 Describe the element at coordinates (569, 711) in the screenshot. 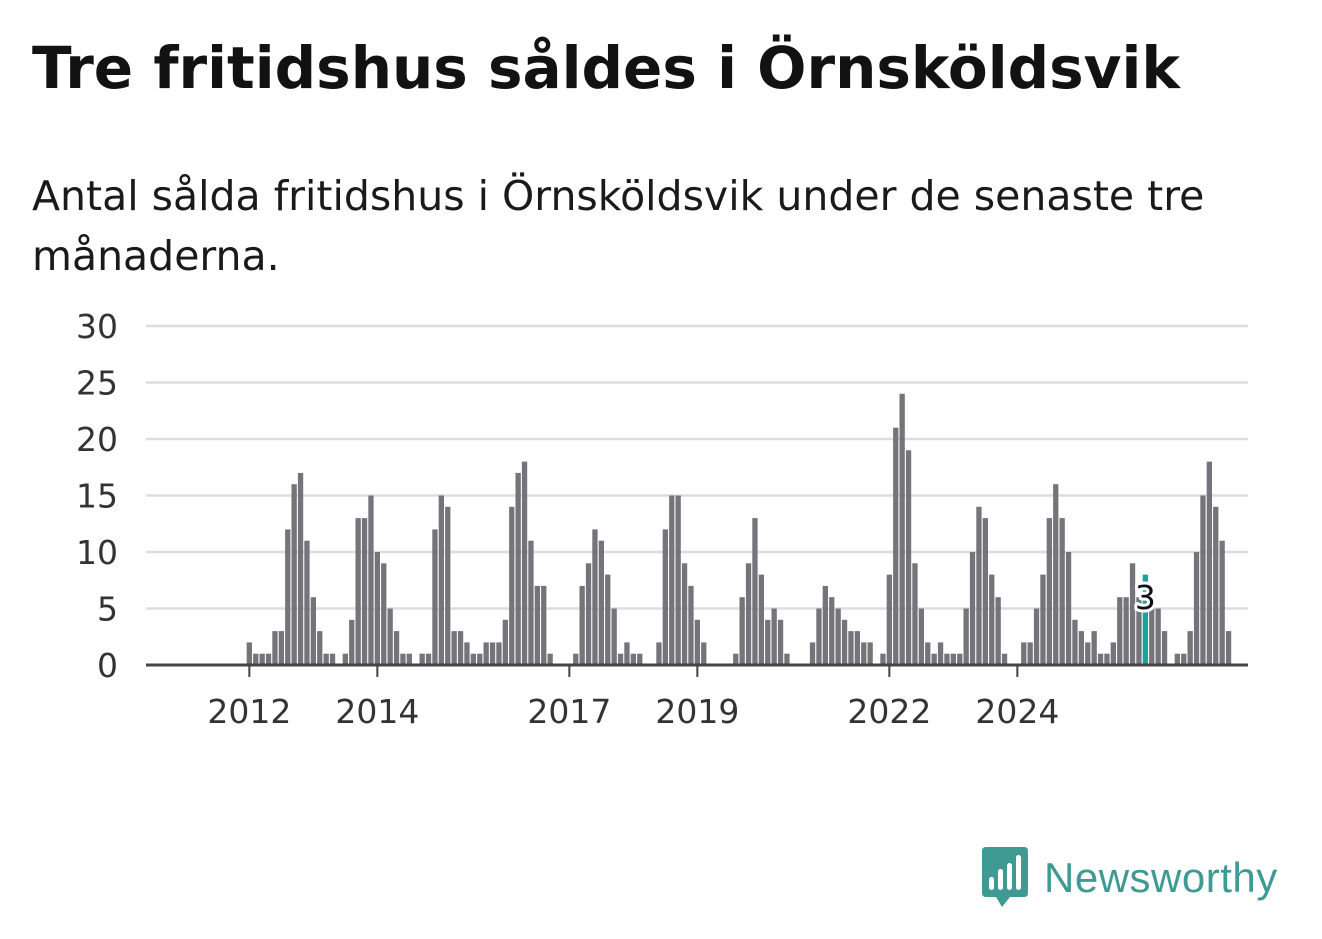

I see `x-tick-label: 2017` at that location.